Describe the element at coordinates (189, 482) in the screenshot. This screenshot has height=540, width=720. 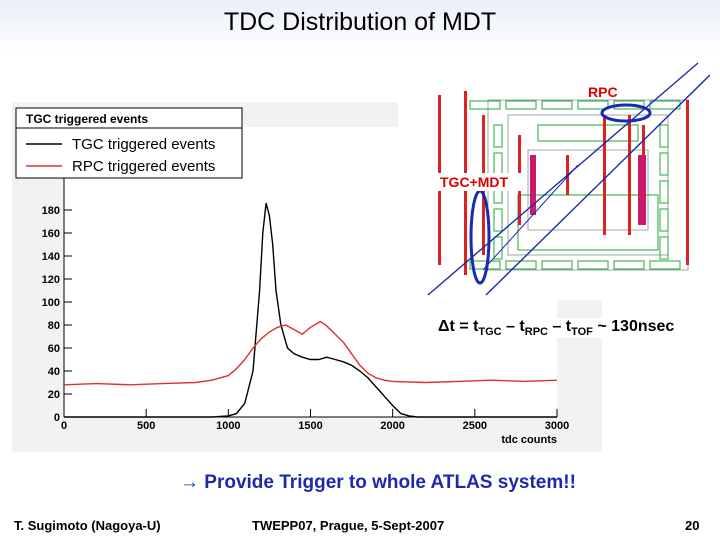
I see `arrow-icon: →` at that location.